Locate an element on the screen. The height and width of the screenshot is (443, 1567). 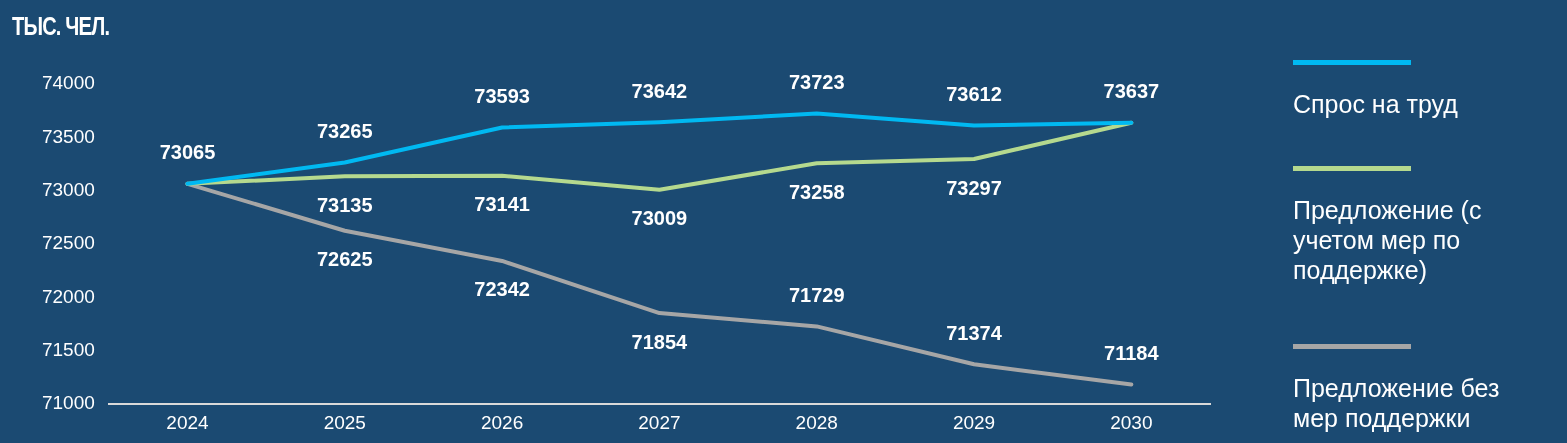
x-tick-label: 2030 is located at coordinates (1131, 422).